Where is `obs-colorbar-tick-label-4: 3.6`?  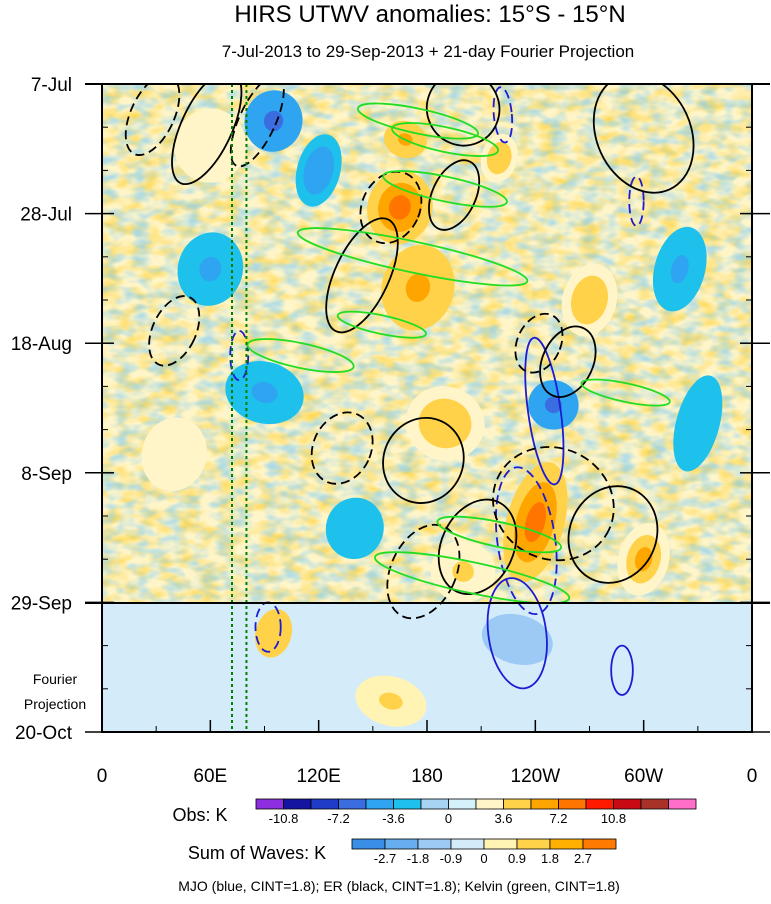
obs-colorbar-tick-label-4: 3.6 is located at coordinates (503, 818).